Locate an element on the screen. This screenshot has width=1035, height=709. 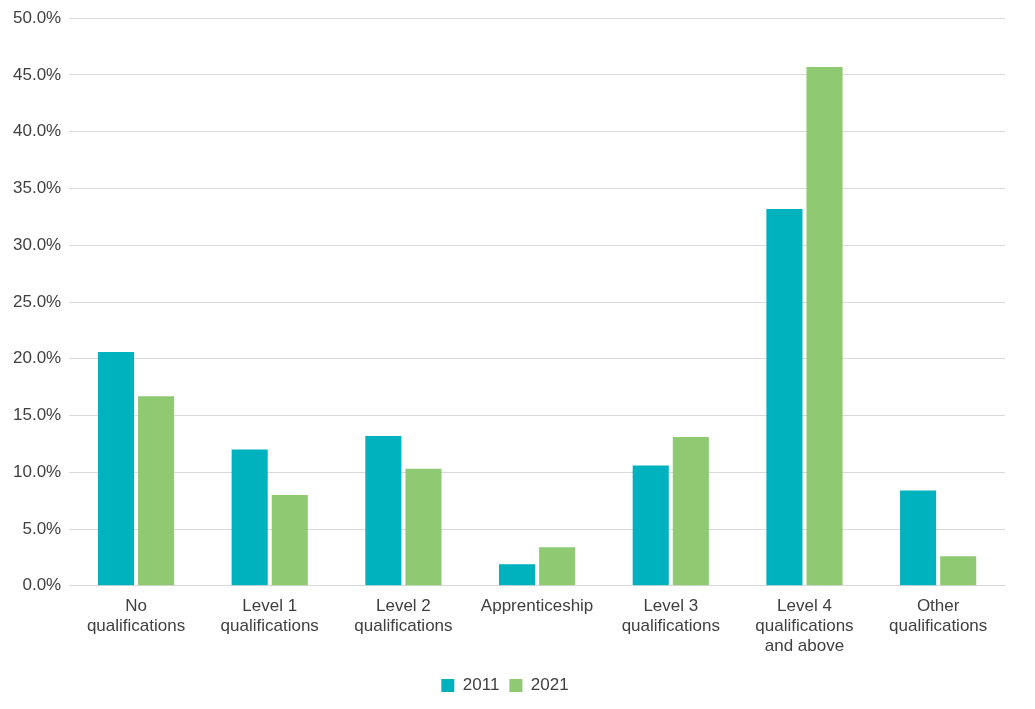
y-tick-label: 15.0% is located at coordinates (37, 415).